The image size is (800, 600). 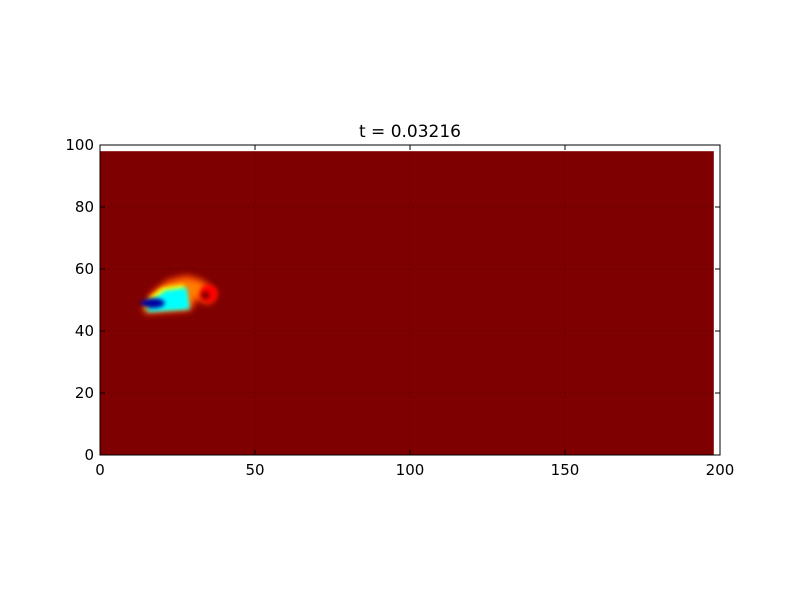 What do you see at coordinates (254, 470) in the screenshot?
I see `x-tick-label: 50` at bounding box center [254, 470].